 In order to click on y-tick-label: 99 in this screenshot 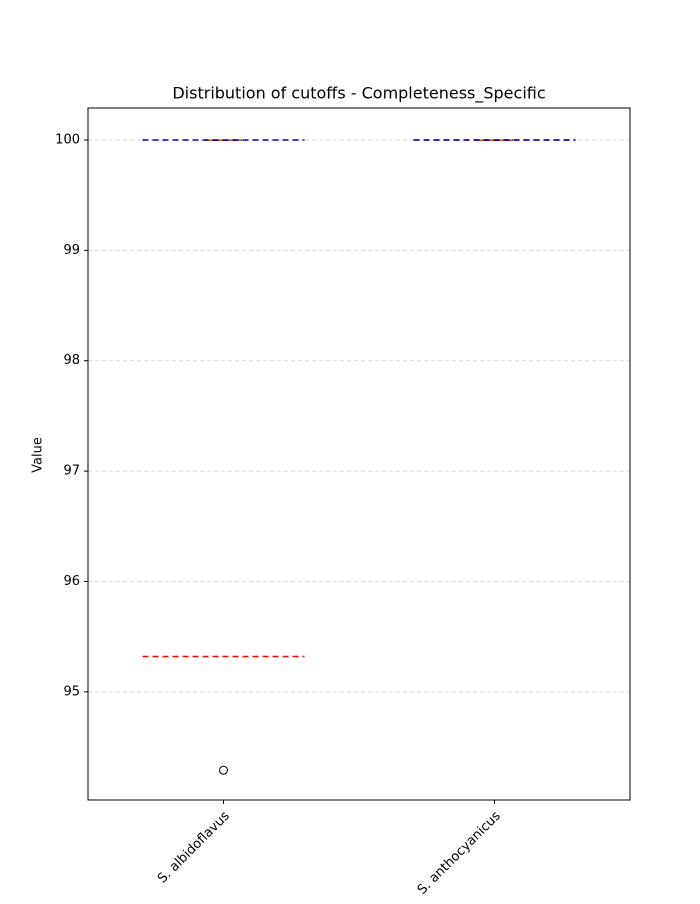, I will do `click(71, 250)`.